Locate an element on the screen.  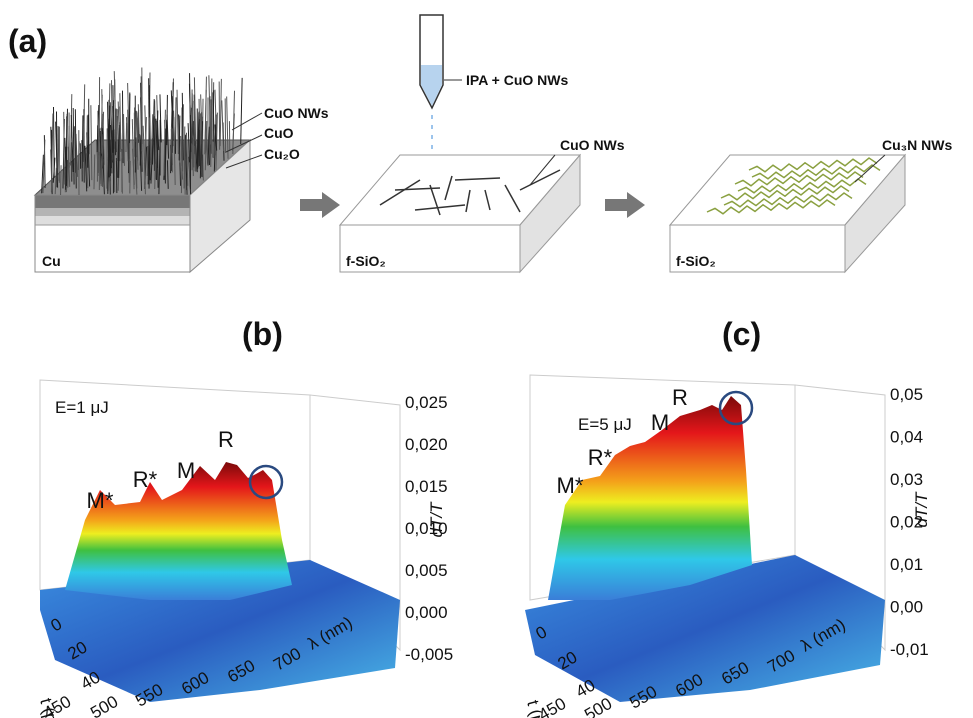
wire-label: CuO NWs is located at coordinates (592, 145).